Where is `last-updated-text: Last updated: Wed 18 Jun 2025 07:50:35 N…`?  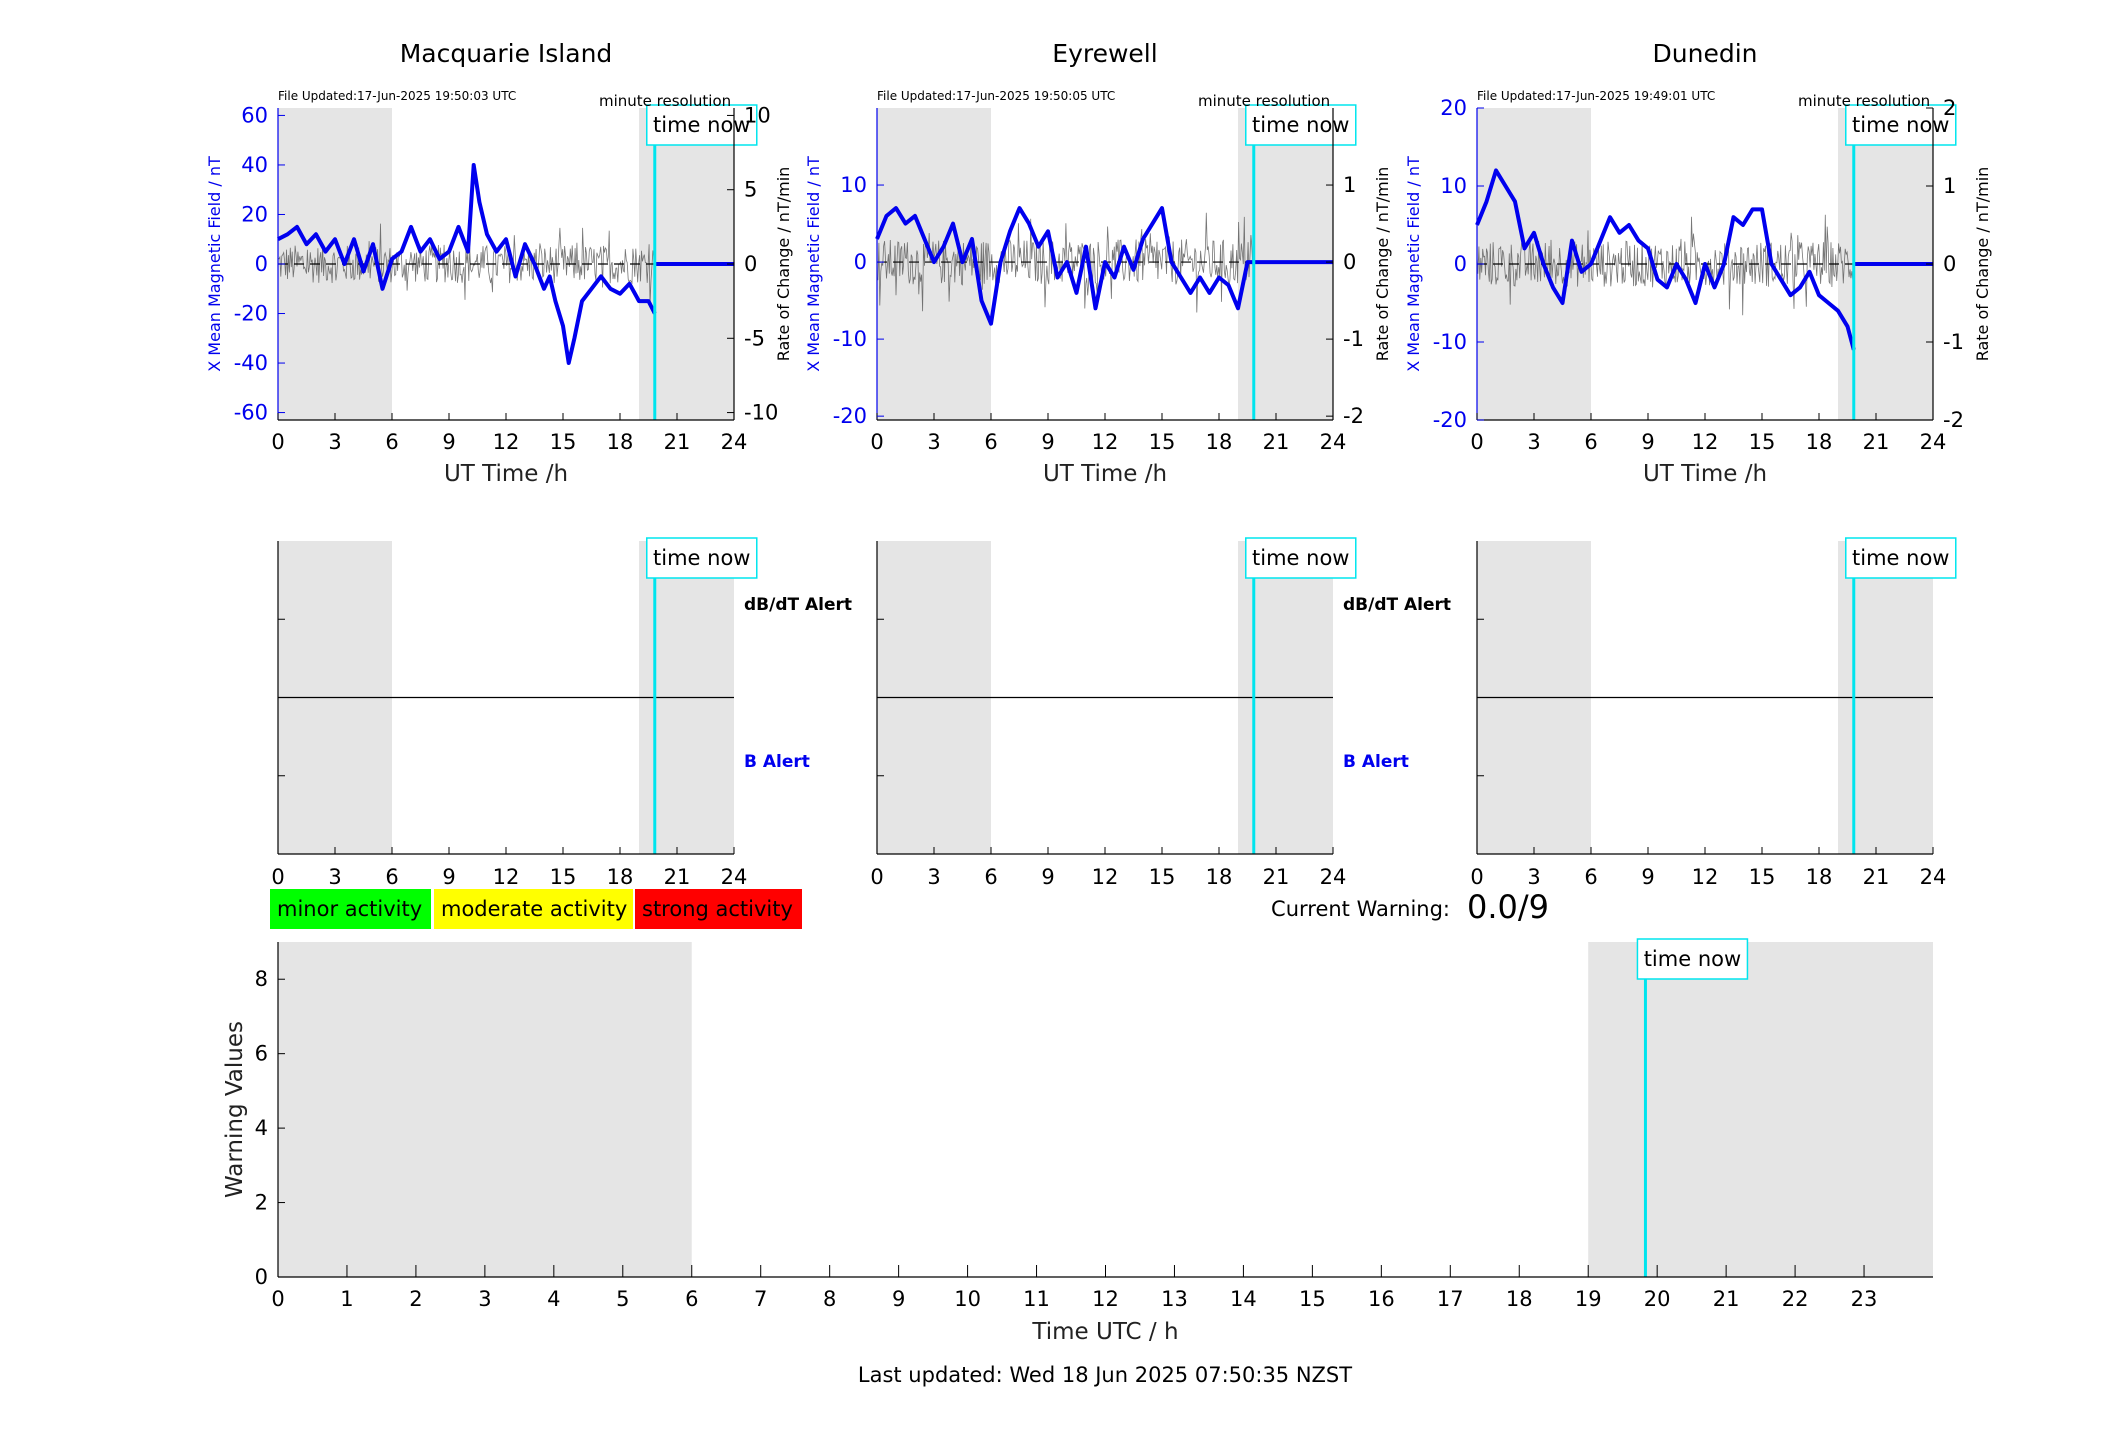 last-updated-text: Last updated: Wed 18 Jun 2025 07:50:35 N… is located at coordinates (1105, 1375).